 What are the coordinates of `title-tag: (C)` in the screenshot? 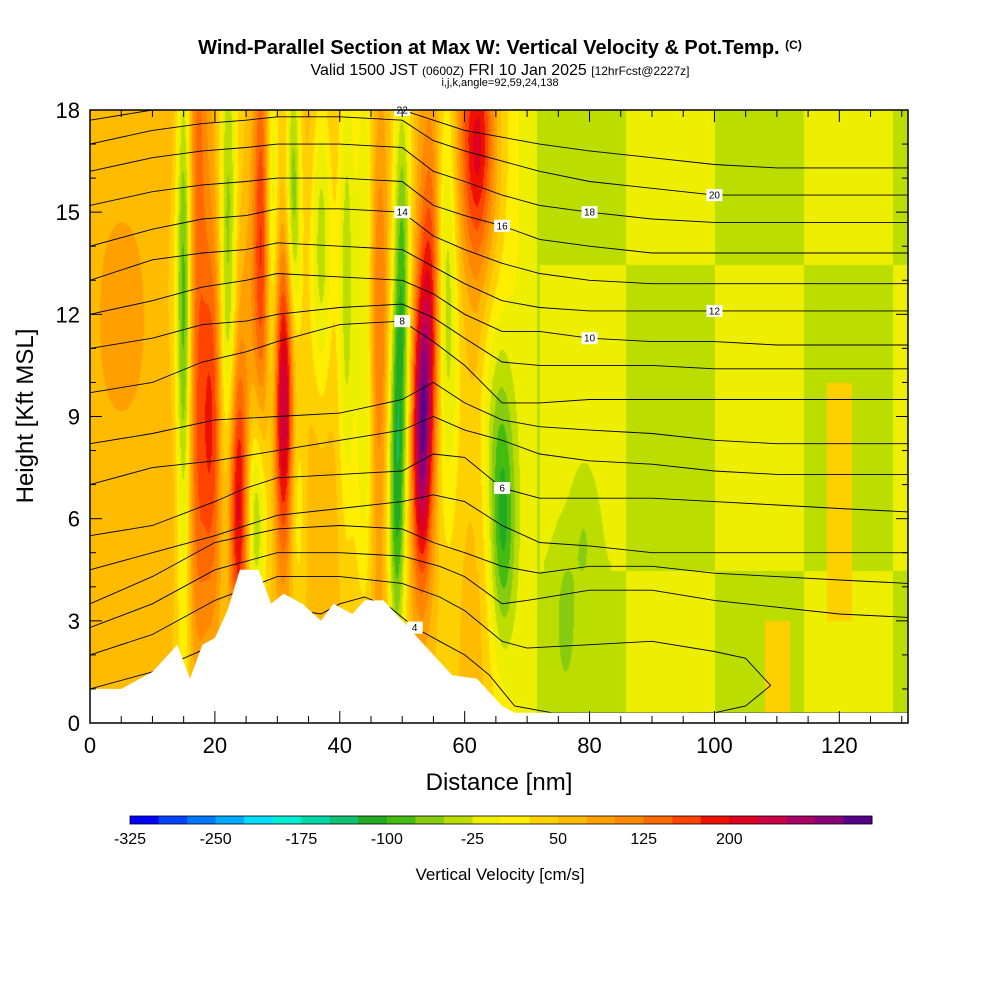 It's located at (793, 45).